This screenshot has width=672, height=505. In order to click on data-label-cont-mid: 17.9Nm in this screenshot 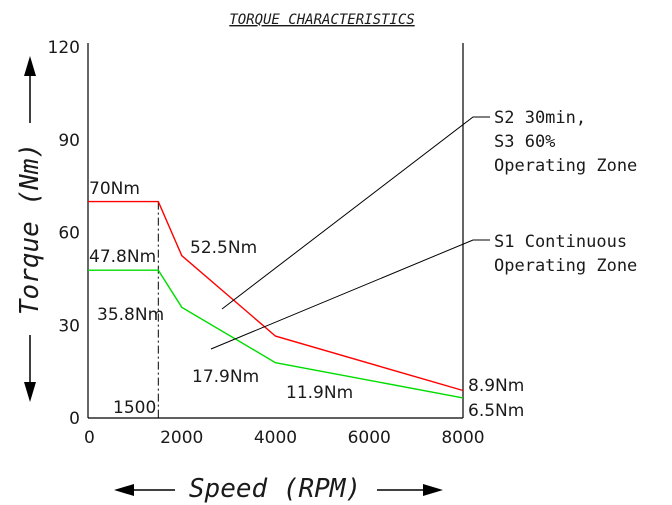, I will do `click(225, 377)`.